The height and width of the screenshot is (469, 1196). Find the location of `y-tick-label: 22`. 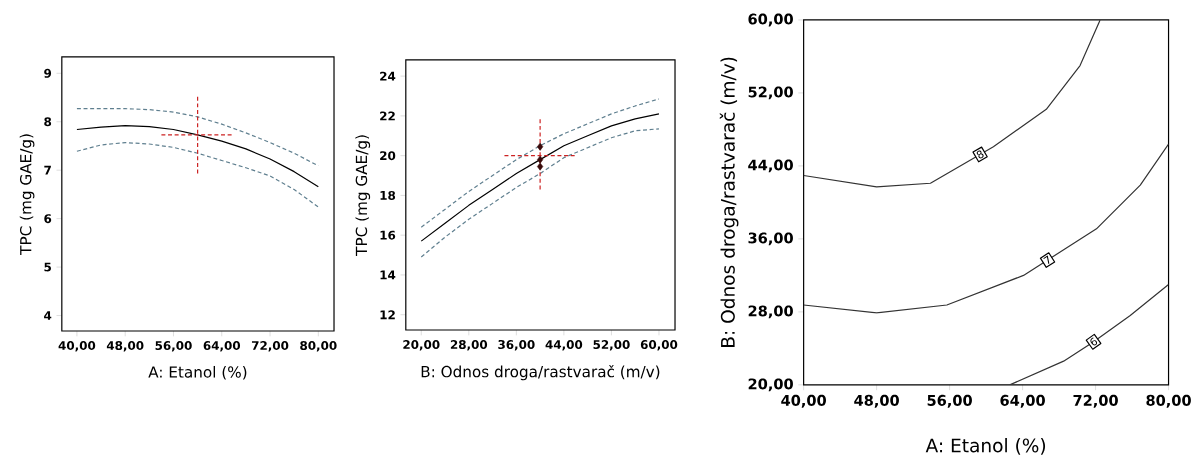

y-tick-label: 22 is located at coordinates (387, 116).